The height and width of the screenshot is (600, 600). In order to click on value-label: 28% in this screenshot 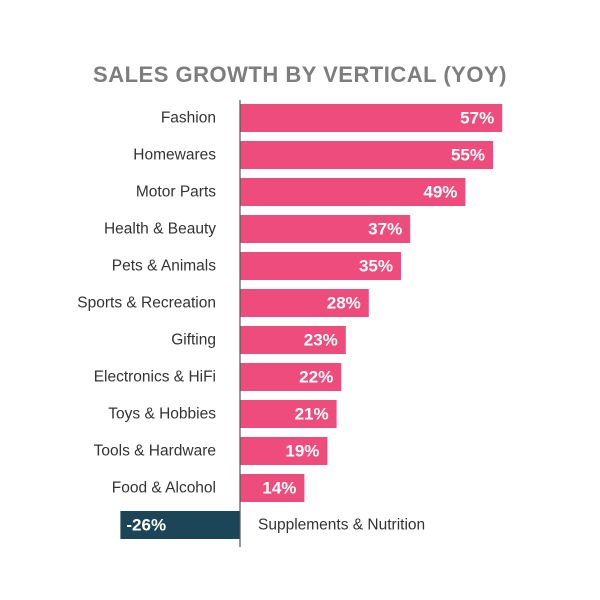, I will do `click(344, 303)`.